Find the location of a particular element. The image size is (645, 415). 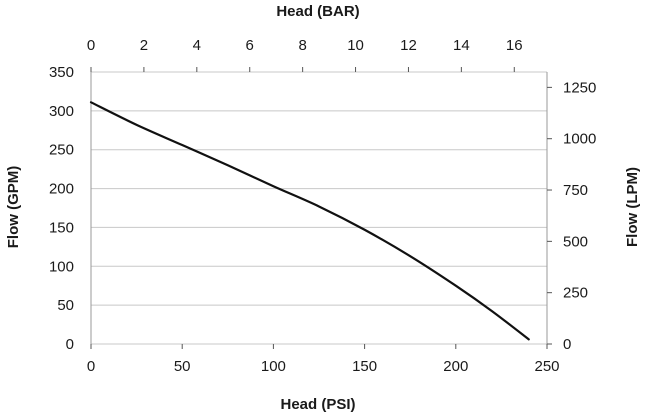

left-axis-title: Flow (GPM) is located at coordinates (13, 207).